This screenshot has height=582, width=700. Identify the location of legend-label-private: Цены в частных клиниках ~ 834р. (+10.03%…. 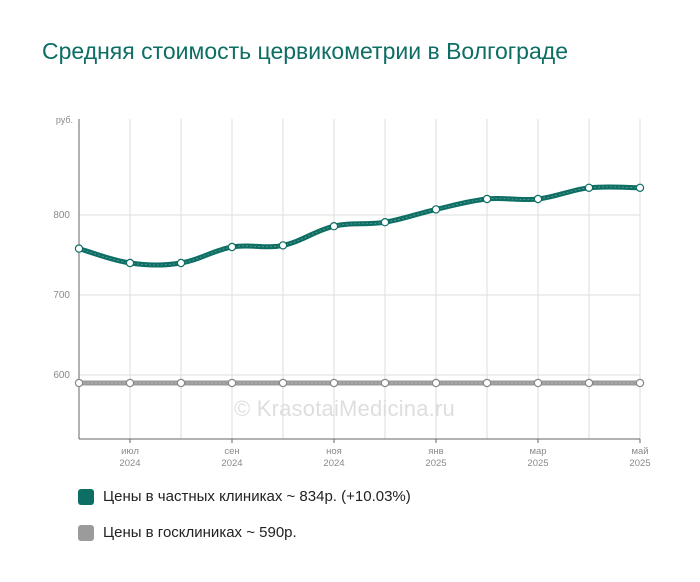
(257, 496).